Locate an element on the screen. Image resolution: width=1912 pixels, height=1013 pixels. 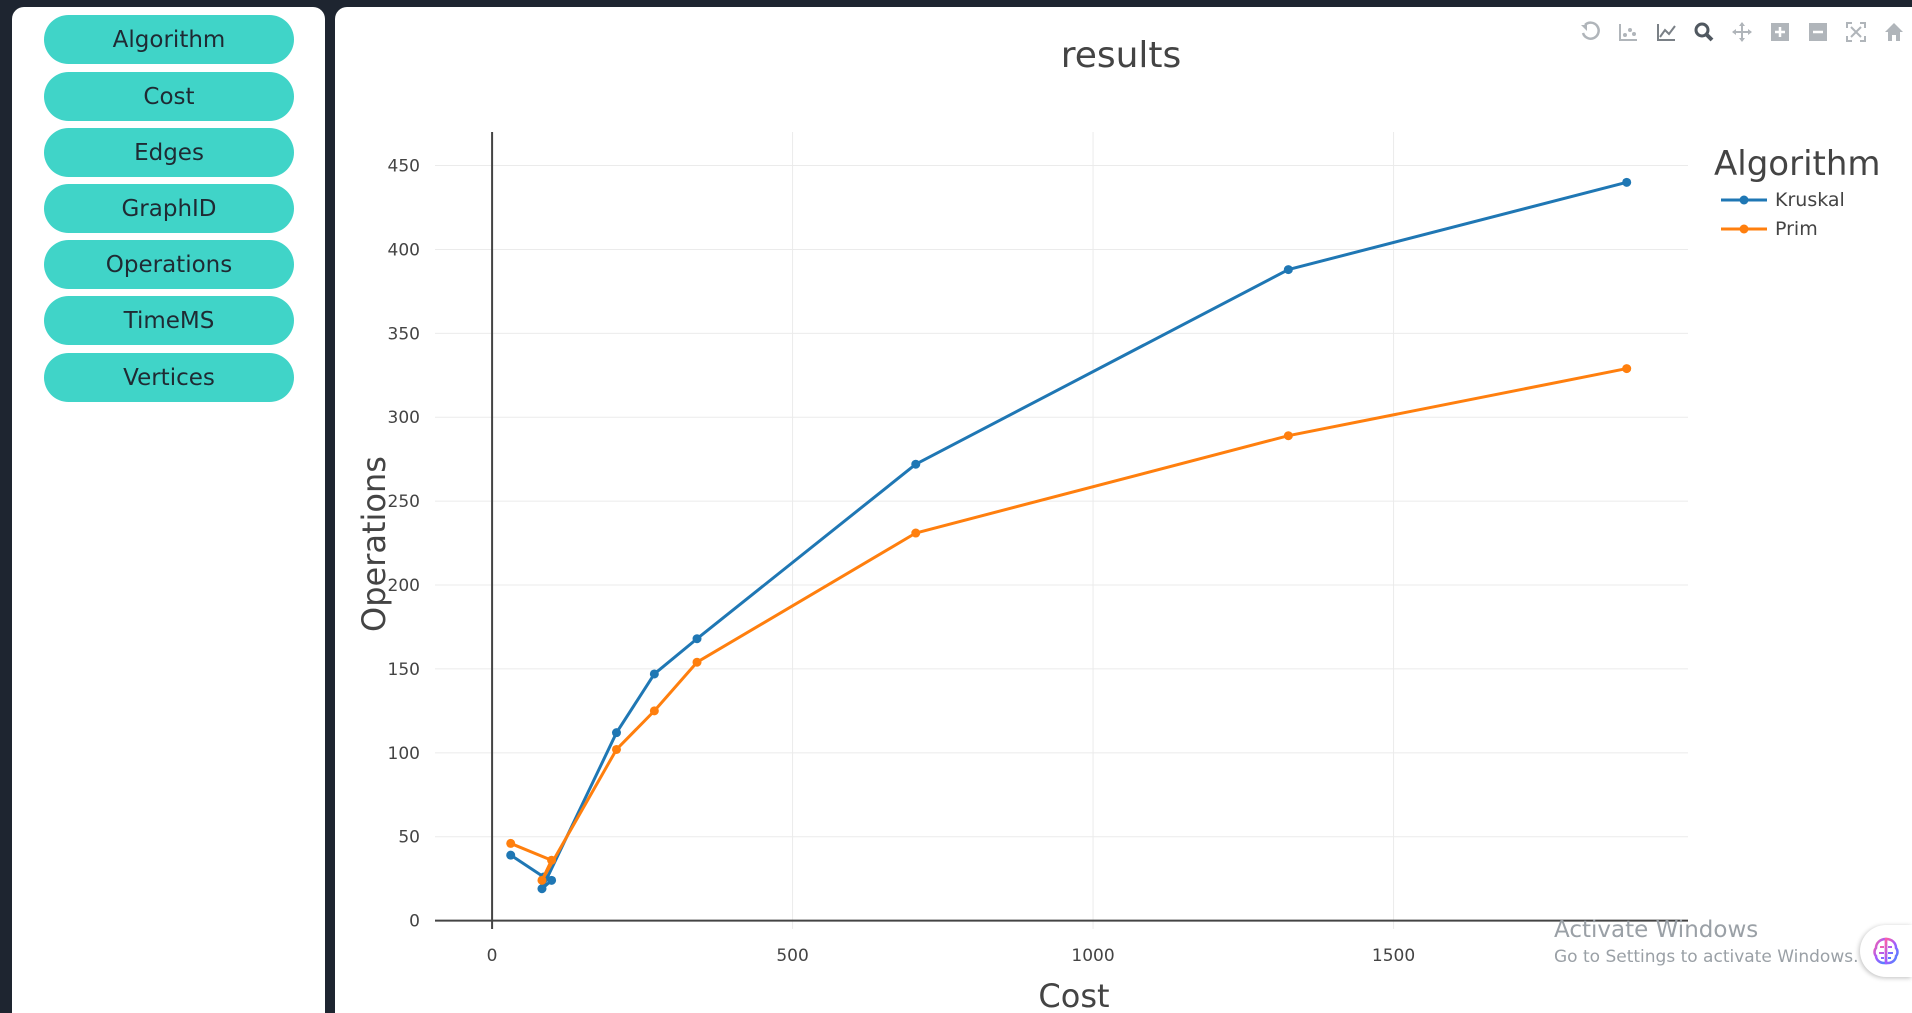
legend-marker-kruskal is located at coordinates (1744, 200).